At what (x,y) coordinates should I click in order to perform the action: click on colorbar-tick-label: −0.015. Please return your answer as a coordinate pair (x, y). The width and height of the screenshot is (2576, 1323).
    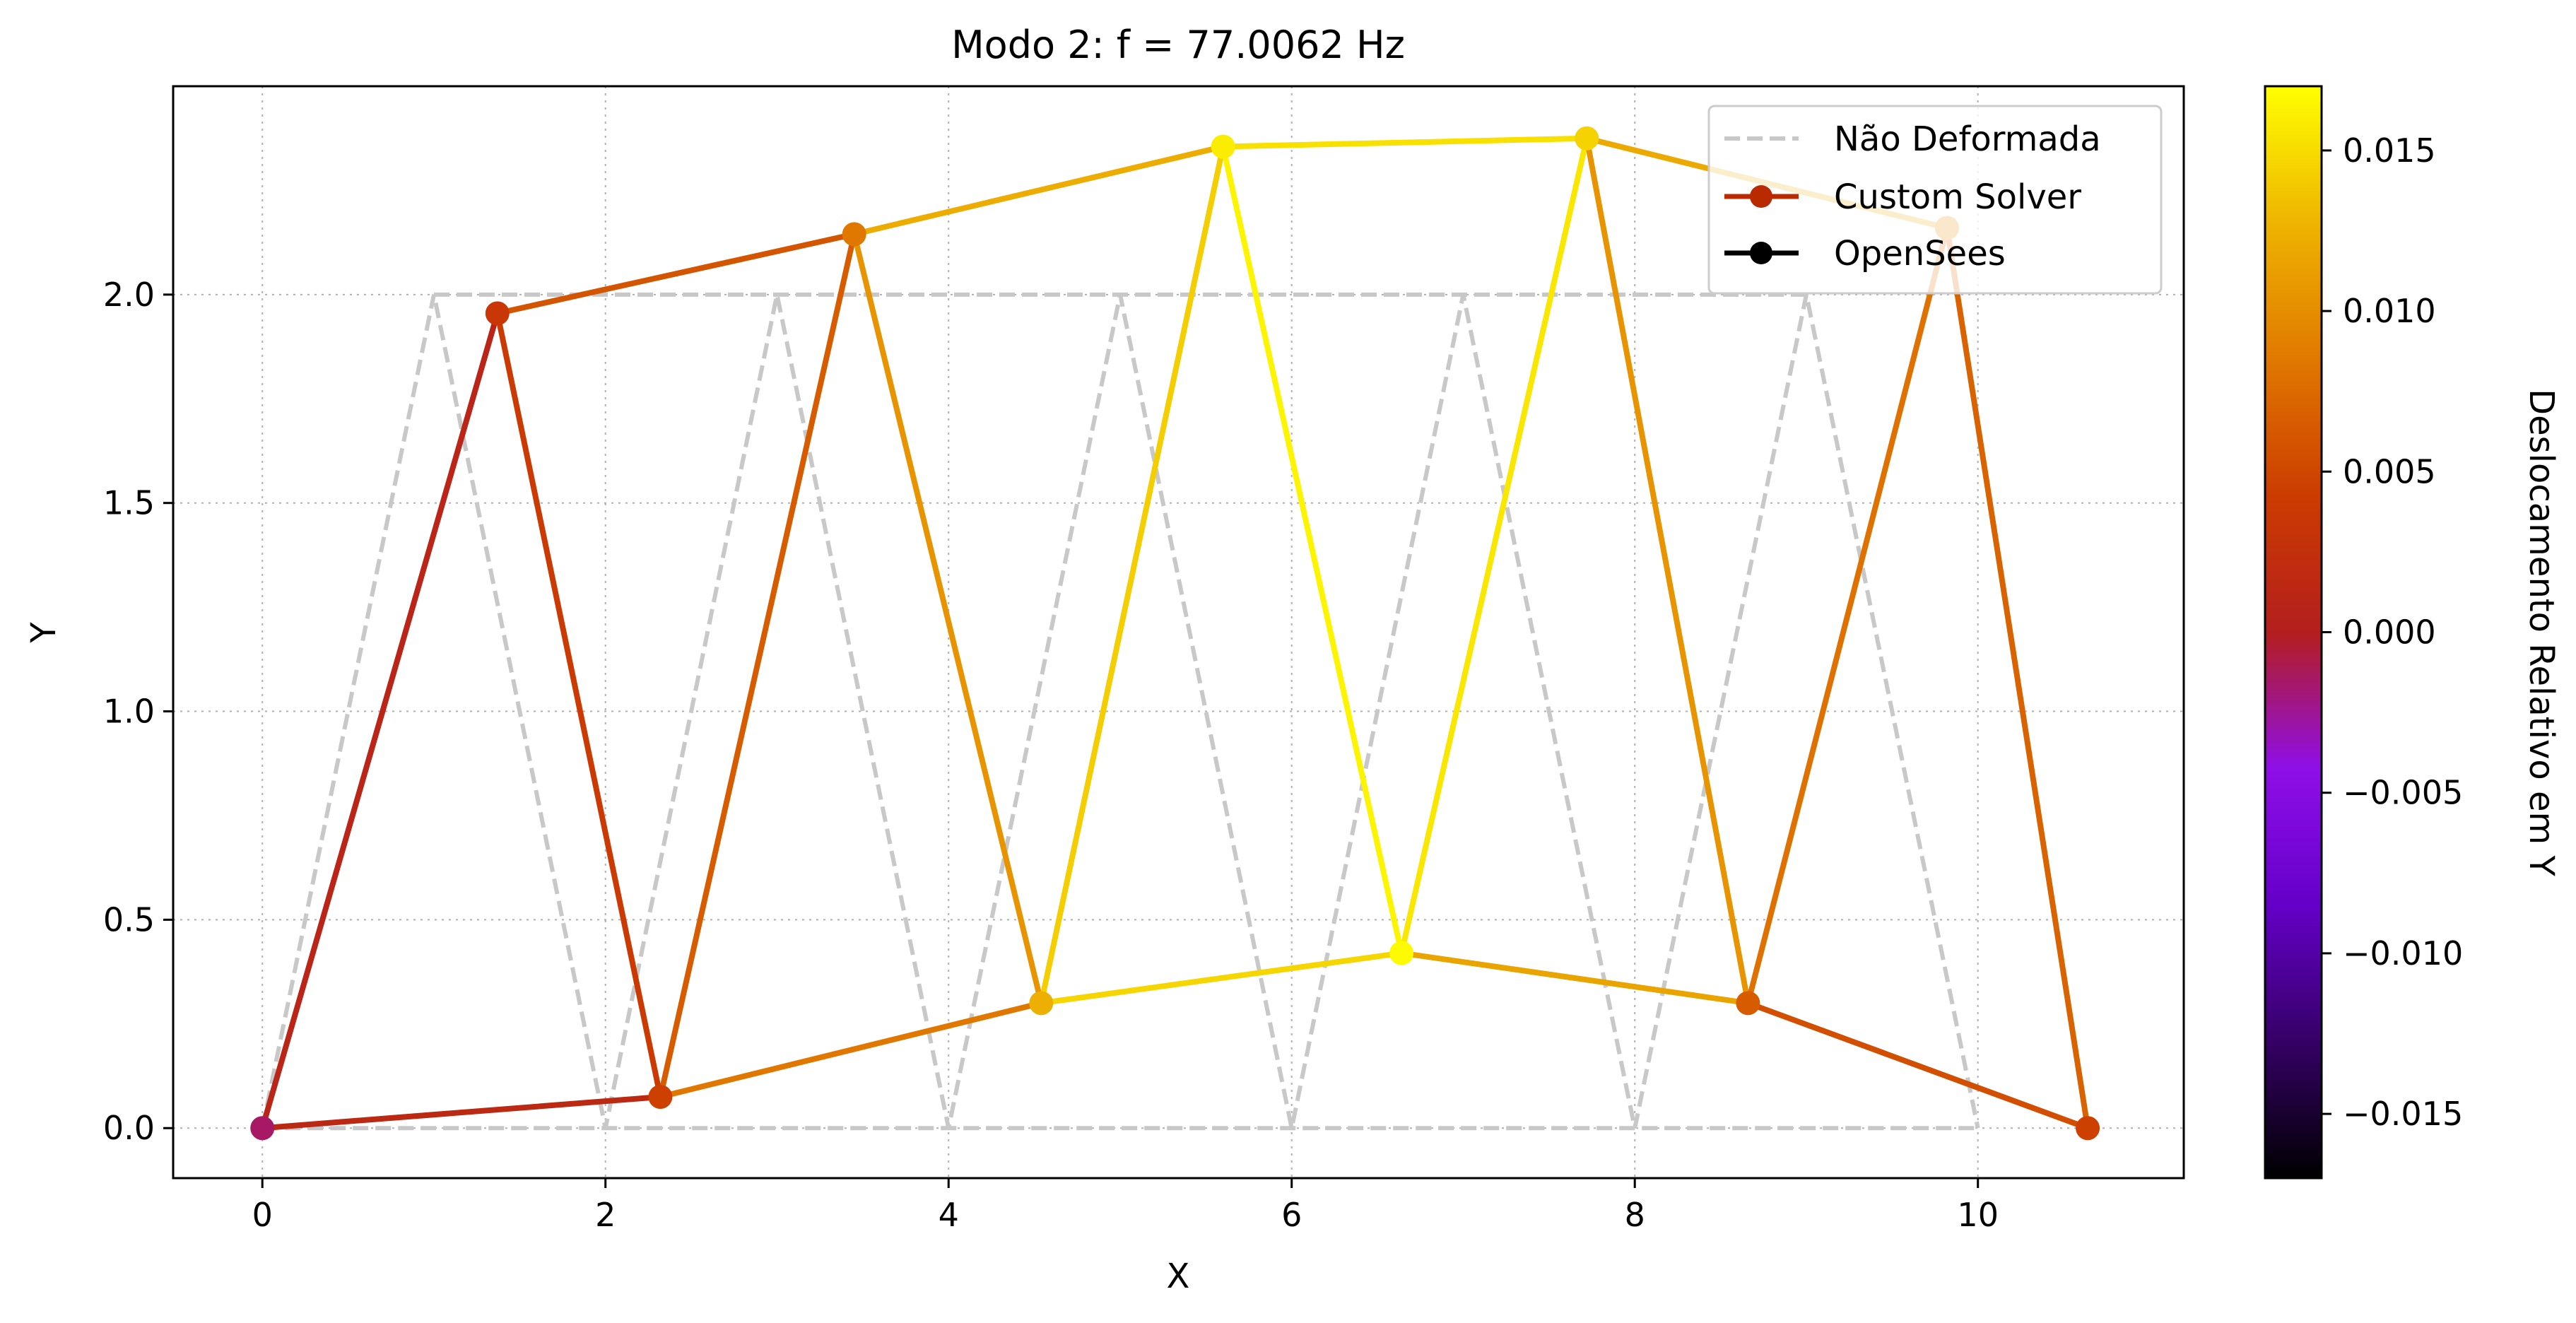
    Looking at the image, I should click on (2403, 1114).